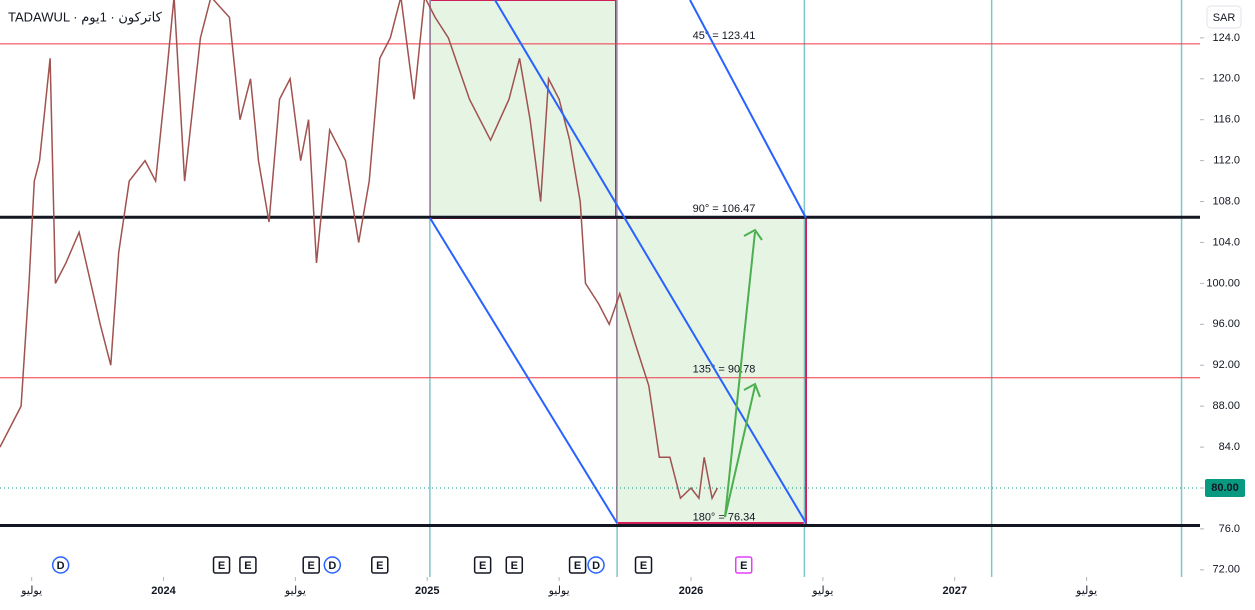 The width and height of the screenshot is (1255, 610). What do you see at coordinates (1226, 161) in the screenshot?
I see `y-tick-label: 112.0` at bounding box center [1226, 161].